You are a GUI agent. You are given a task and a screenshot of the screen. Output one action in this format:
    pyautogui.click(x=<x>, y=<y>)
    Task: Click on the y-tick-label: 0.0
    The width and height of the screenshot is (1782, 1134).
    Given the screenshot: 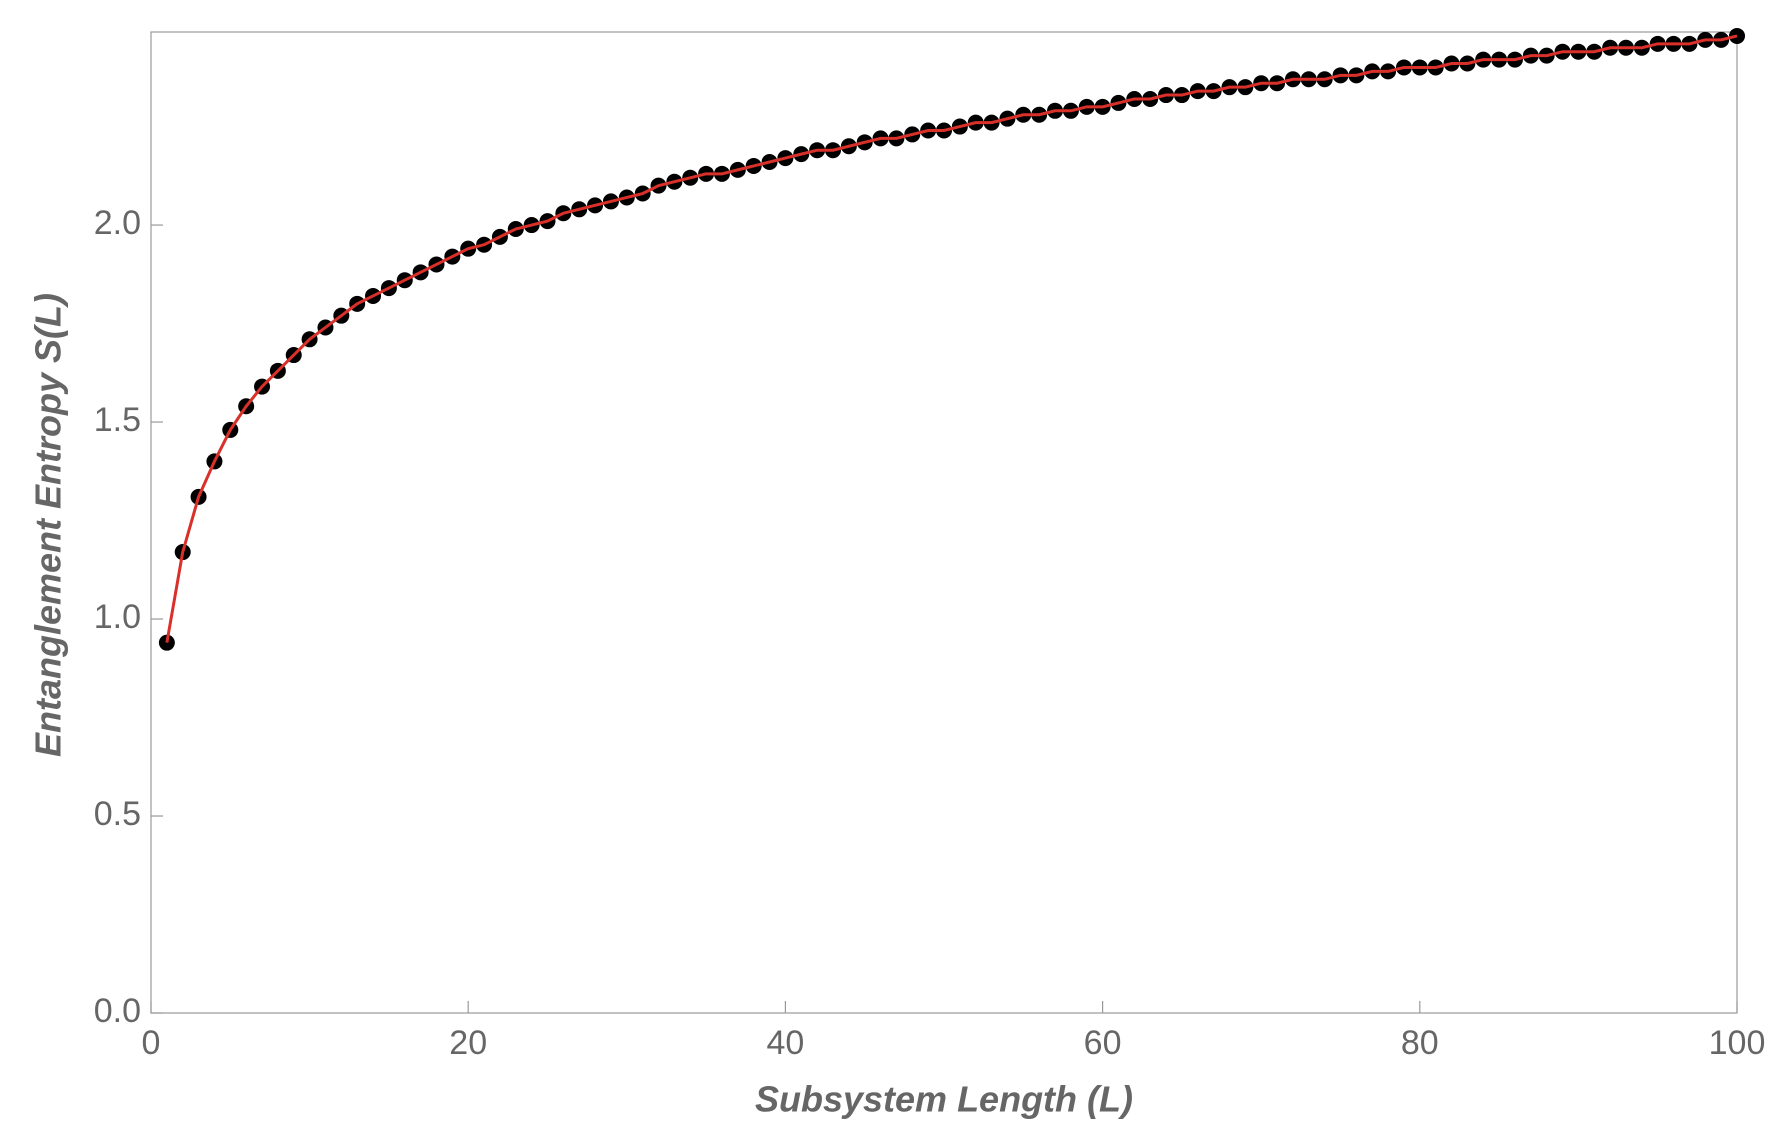 What is the action you would take?
    pyautogui.click(x=117, y=1011)
    